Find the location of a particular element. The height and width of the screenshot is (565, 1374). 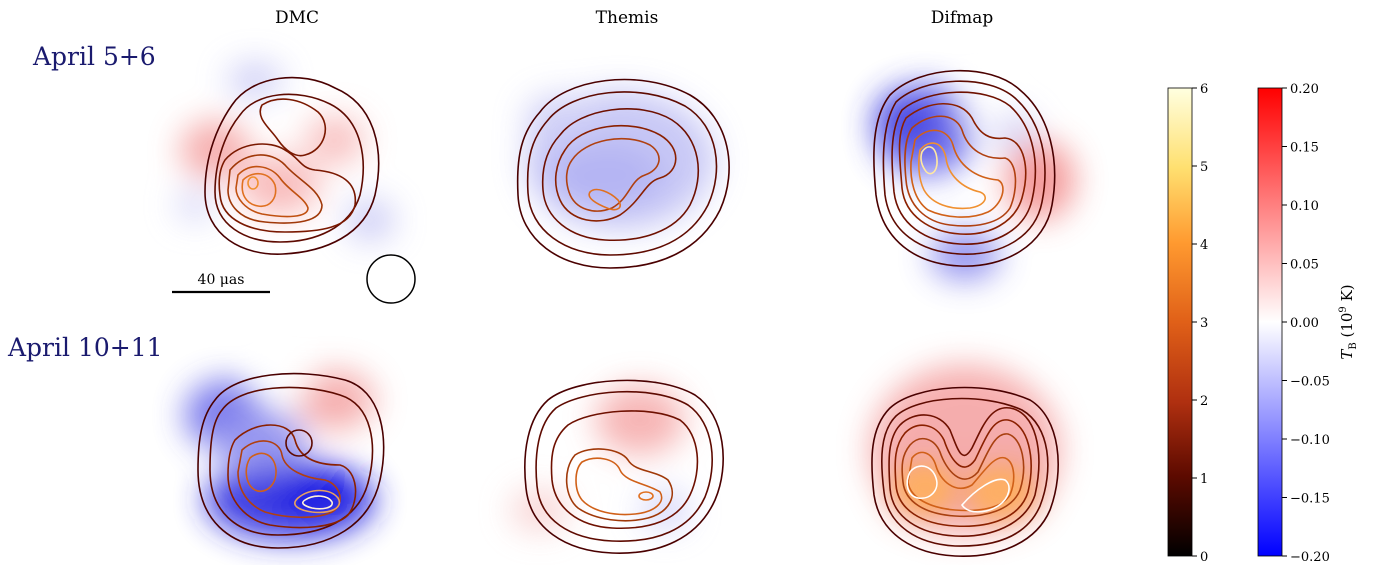

intensity-tick-label: 0 is located at coordinates (1204, 557).